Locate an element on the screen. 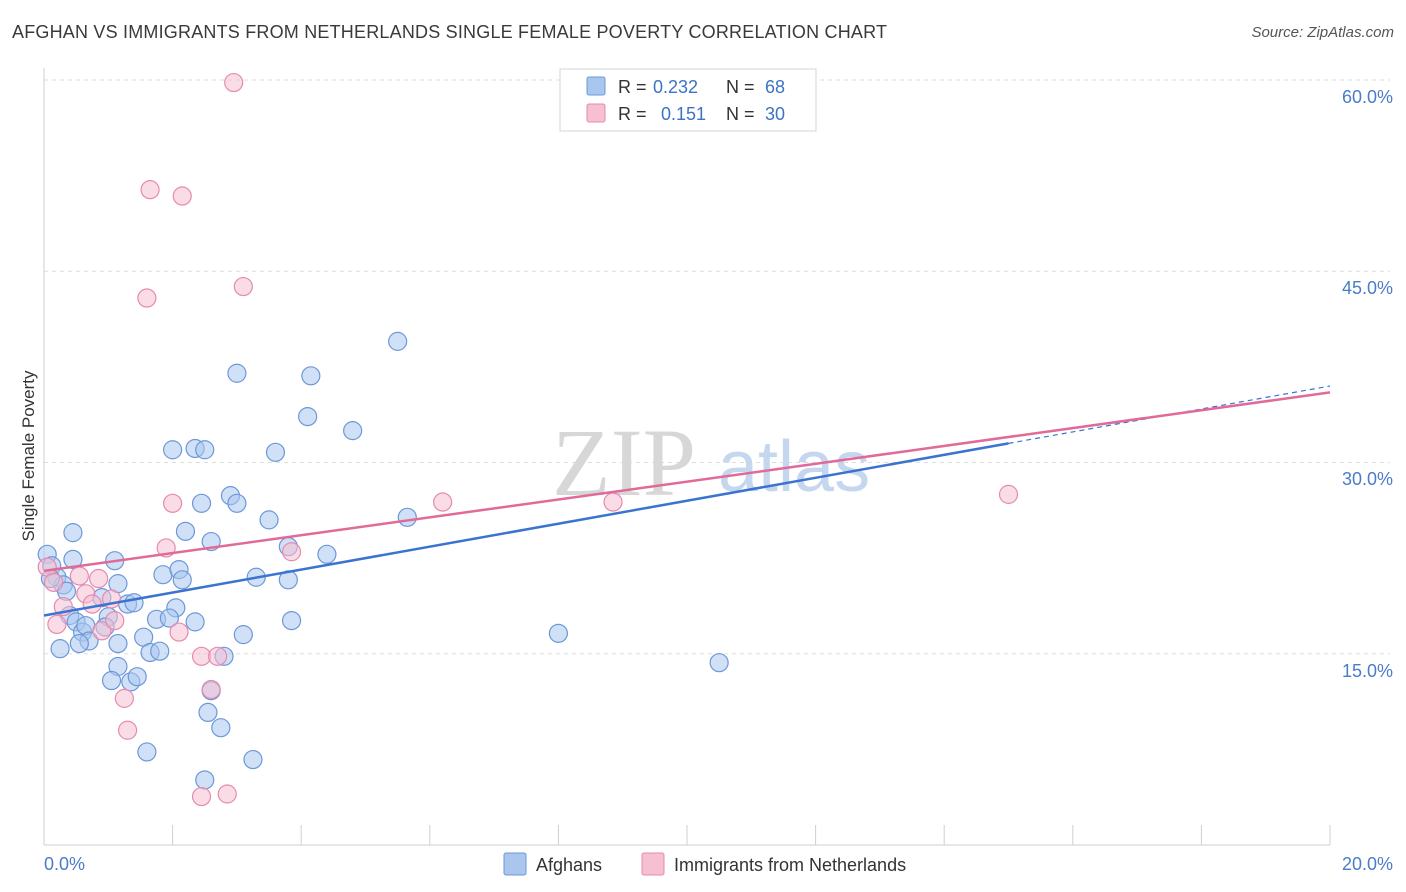 The width and height of the screenshot is (1406, 892). legend-r-label-afghans: R = is located at coordinates (632, 87).